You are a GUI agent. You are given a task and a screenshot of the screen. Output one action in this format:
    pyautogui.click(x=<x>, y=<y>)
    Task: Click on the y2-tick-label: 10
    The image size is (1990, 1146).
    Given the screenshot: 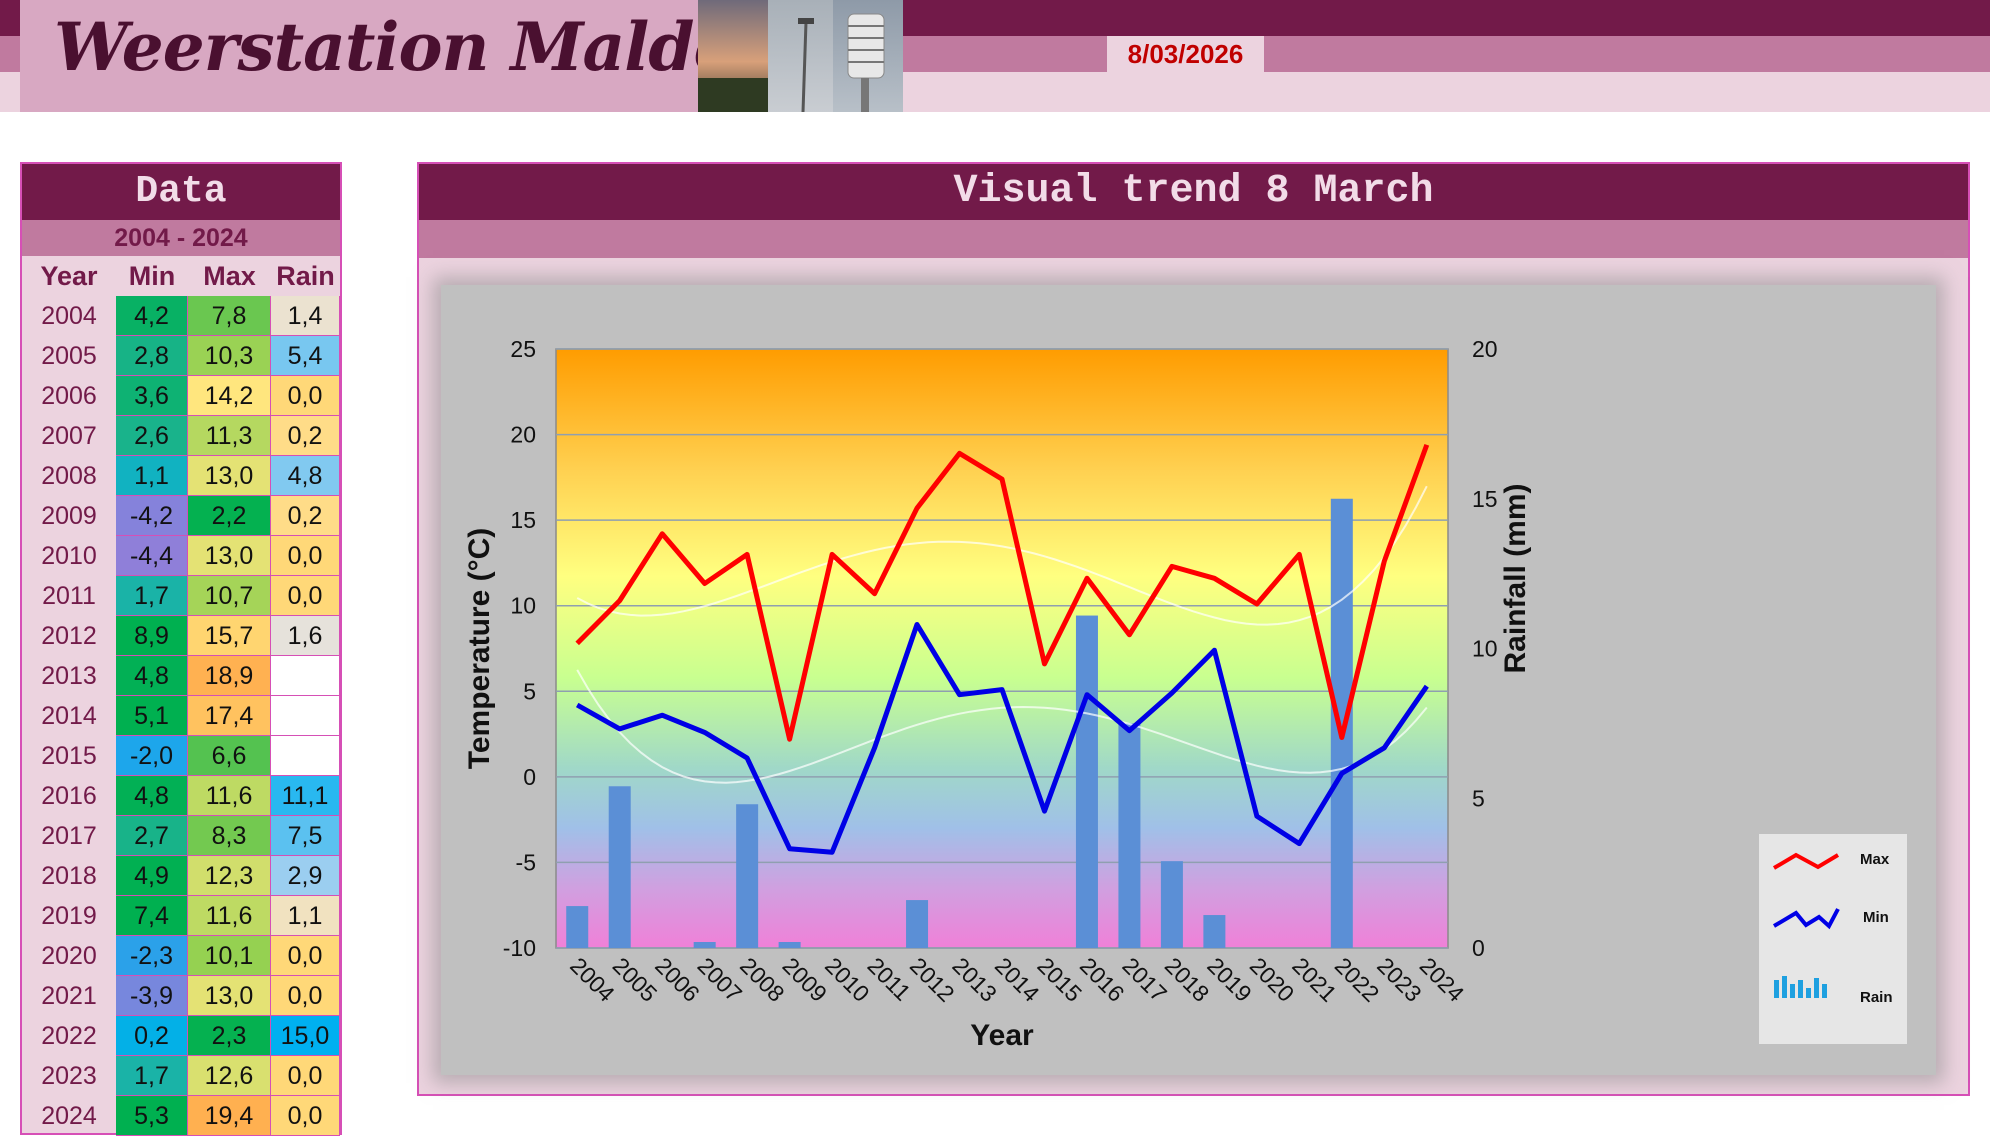 What is the action you would take?
    pyautogui.click(x=1485, y=649)
    